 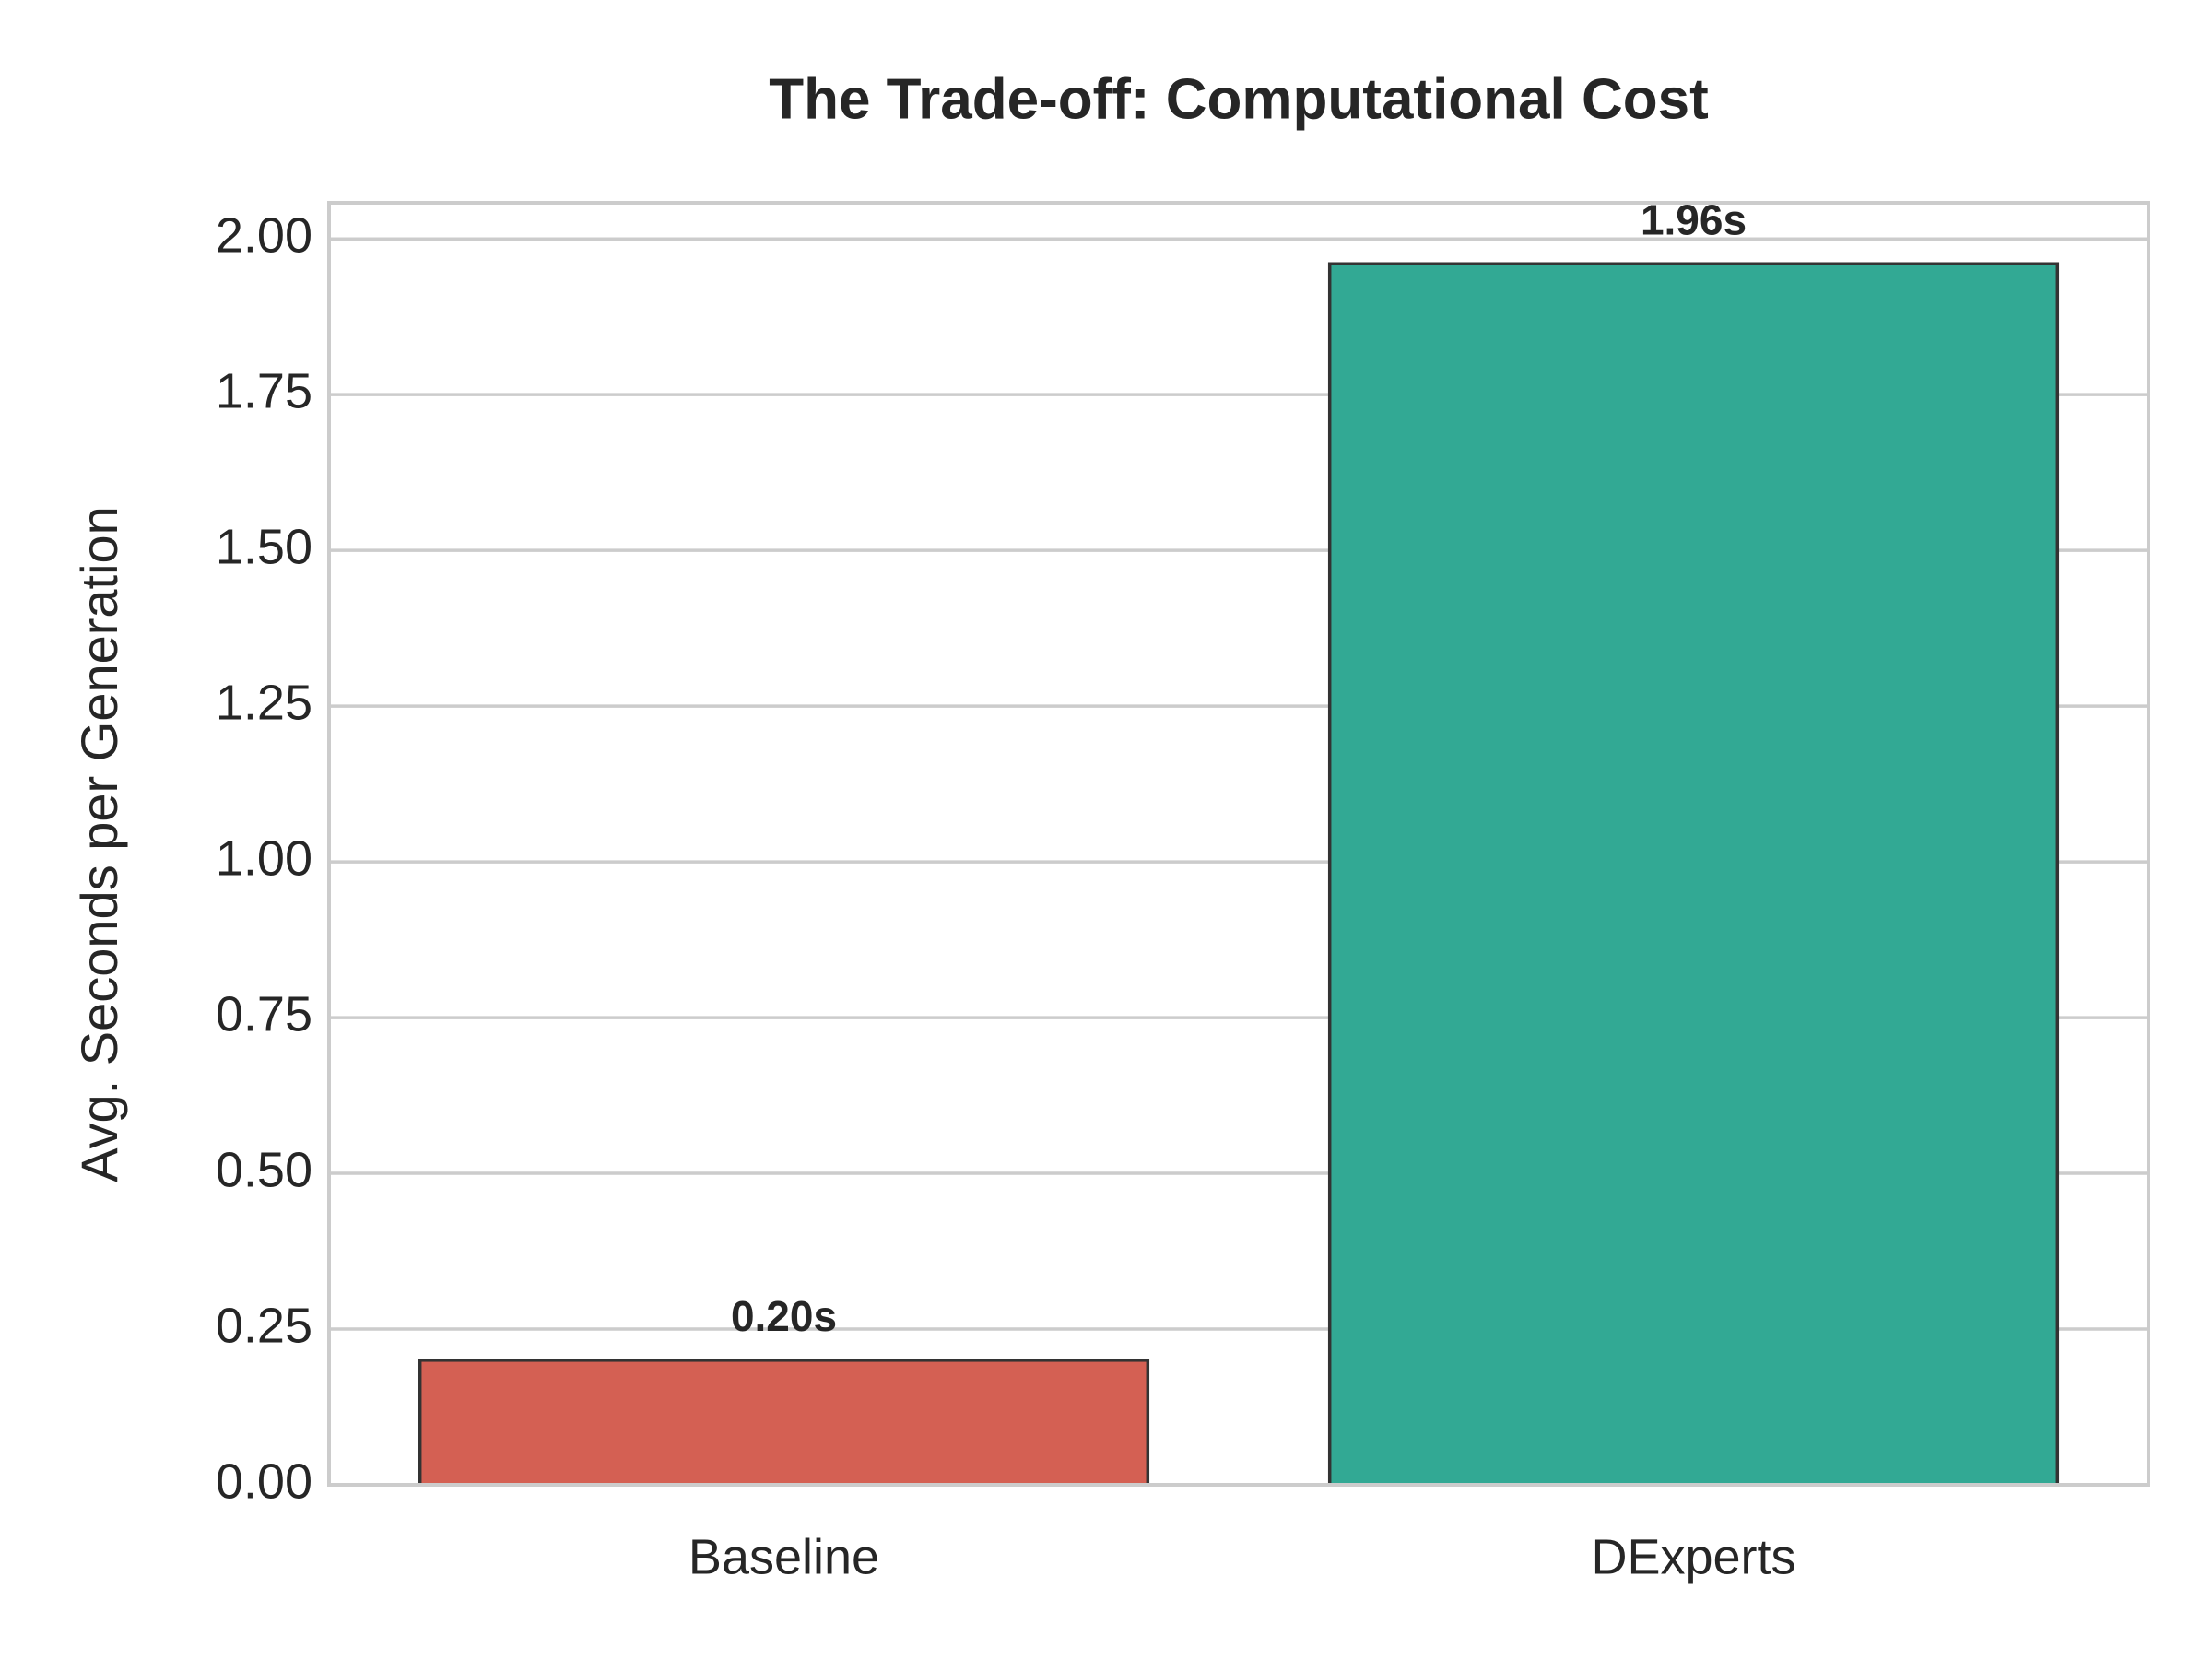 I want to click on bar, so click(x=784, y=1423).